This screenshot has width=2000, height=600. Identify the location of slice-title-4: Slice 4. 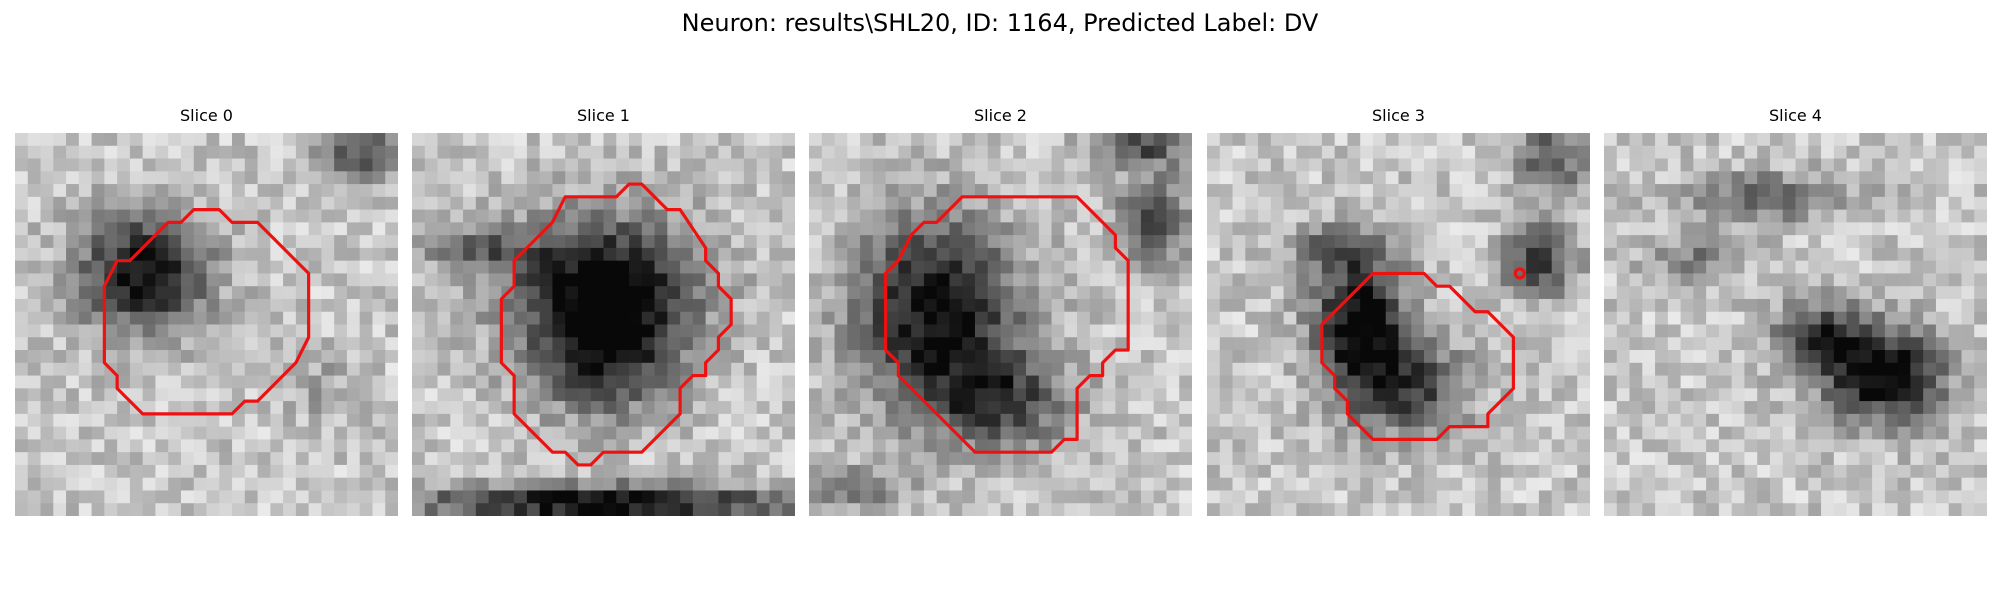
(1795, 115).